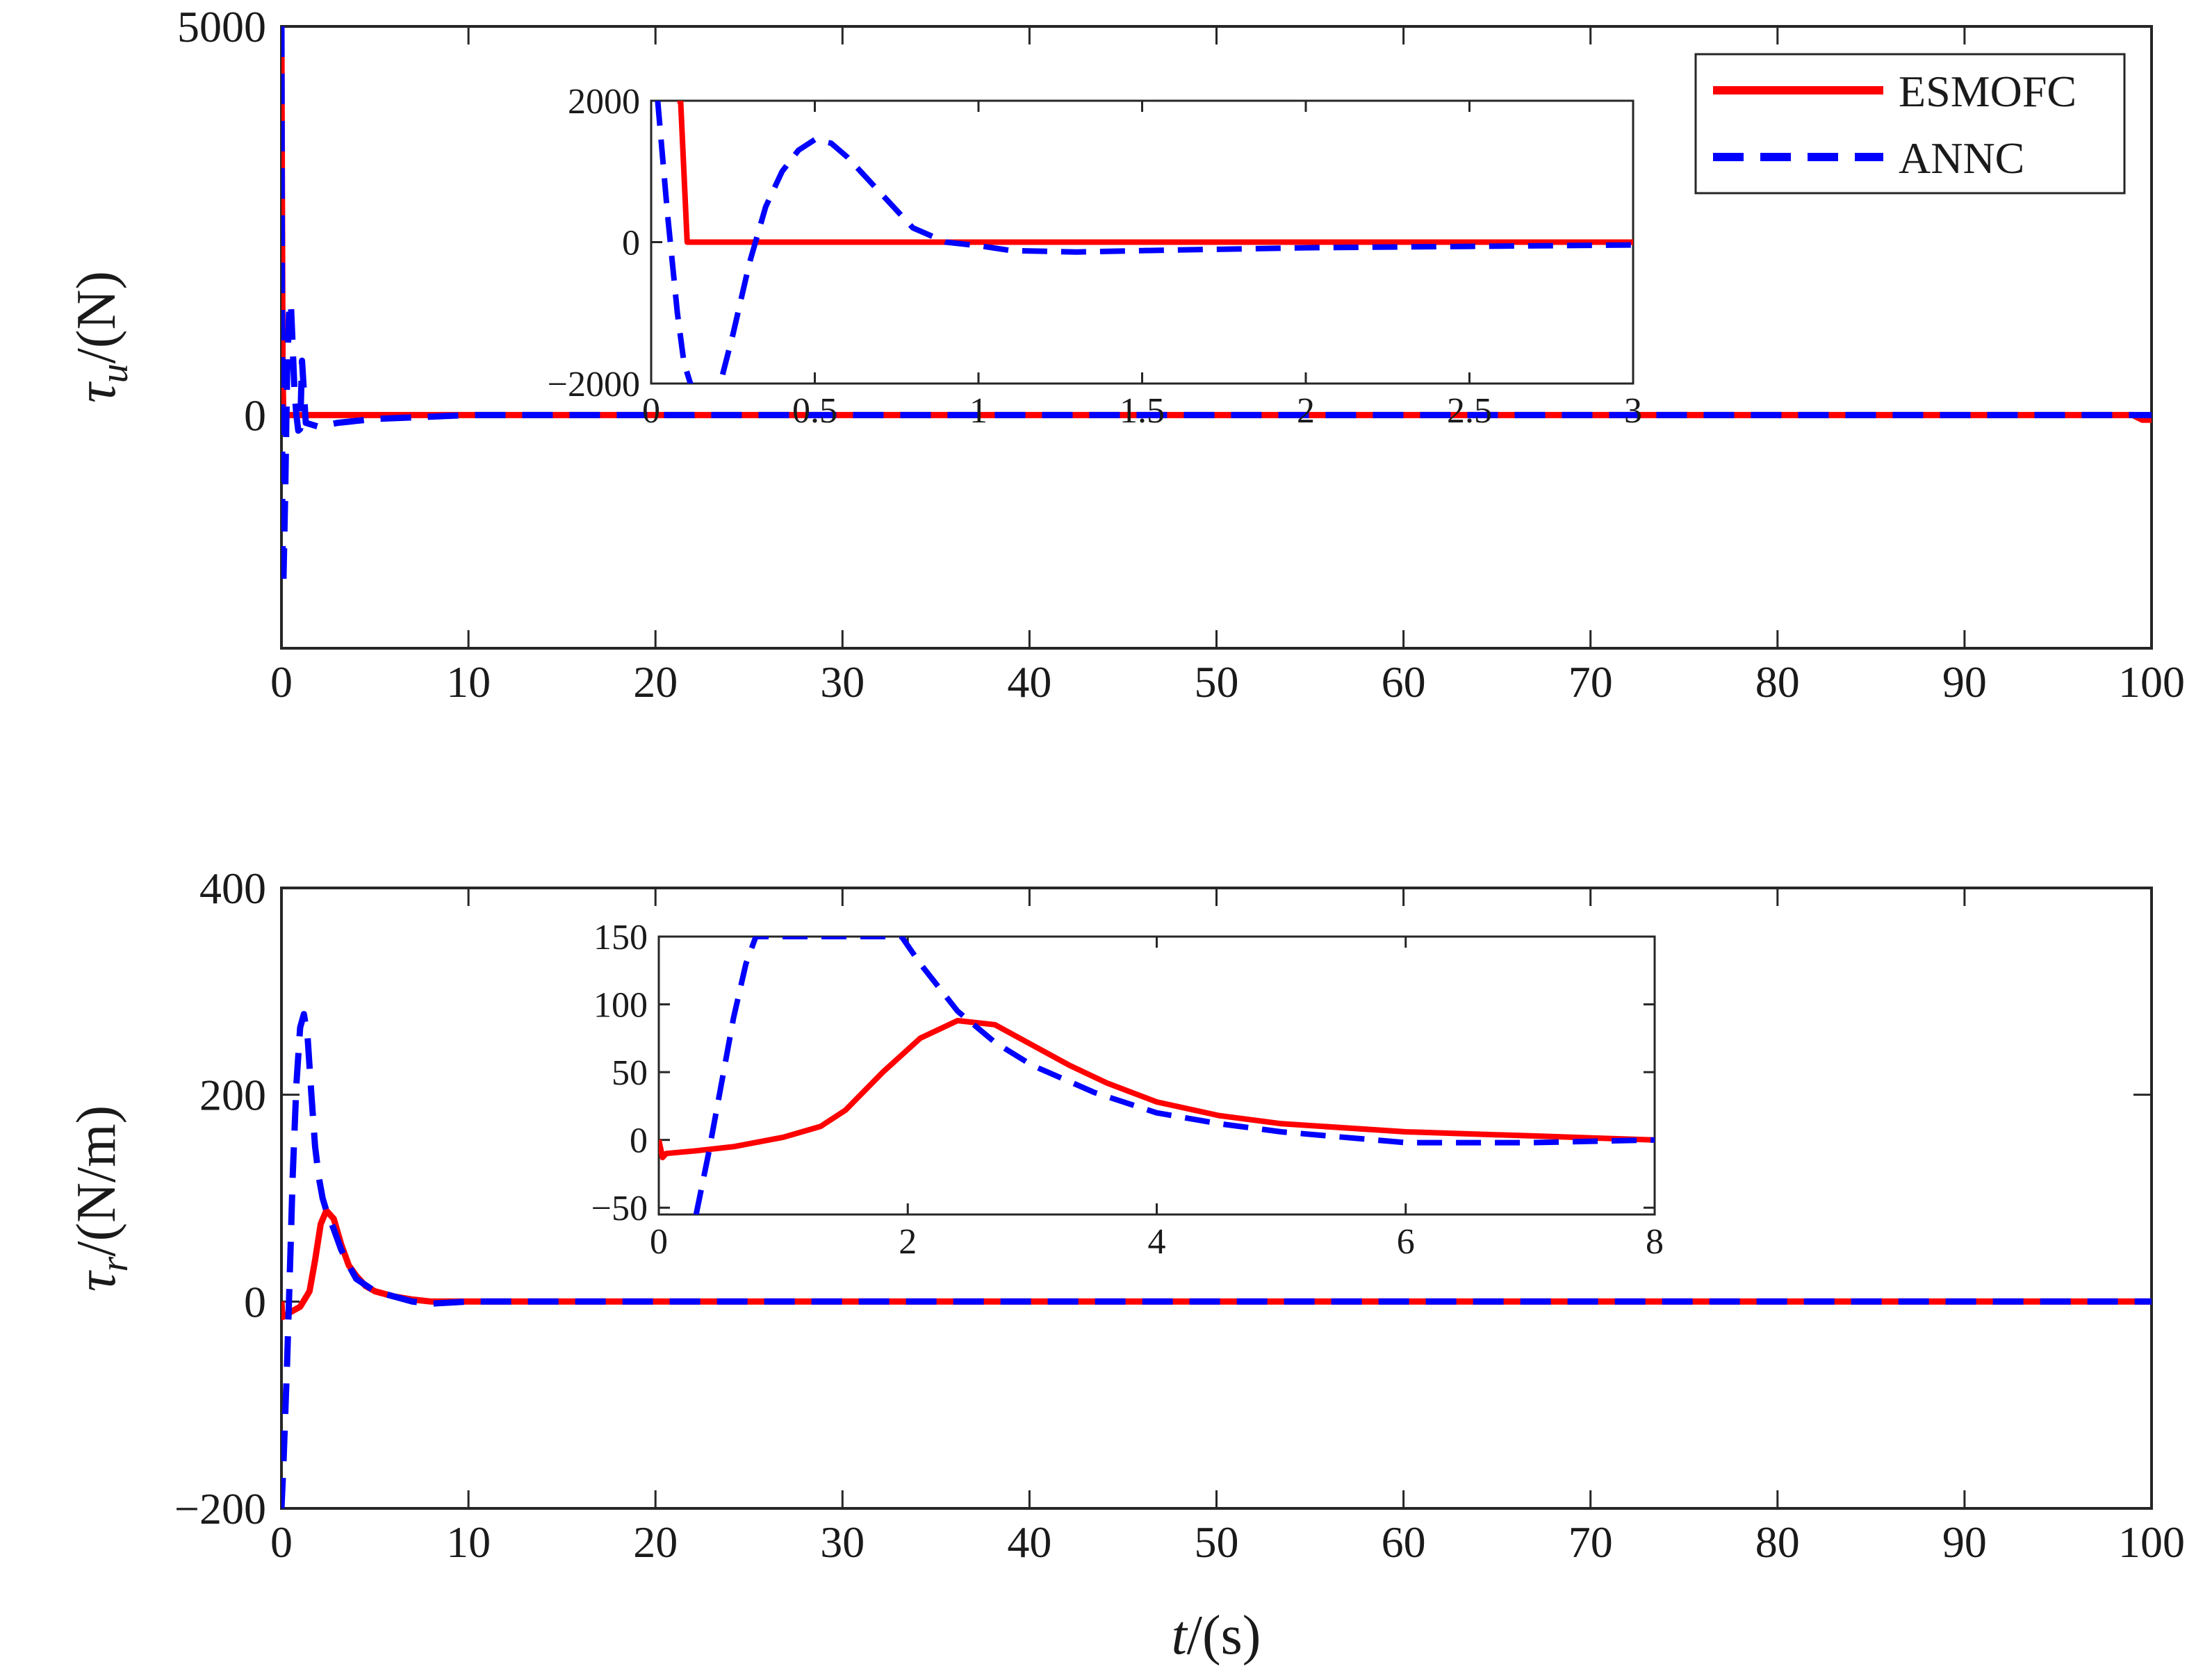 This screenshot has height=1680, width=2212. Describe the element at coordinates (651, 411) in the screenshot. I see `top-inset-xtick-label: 0` at that location.